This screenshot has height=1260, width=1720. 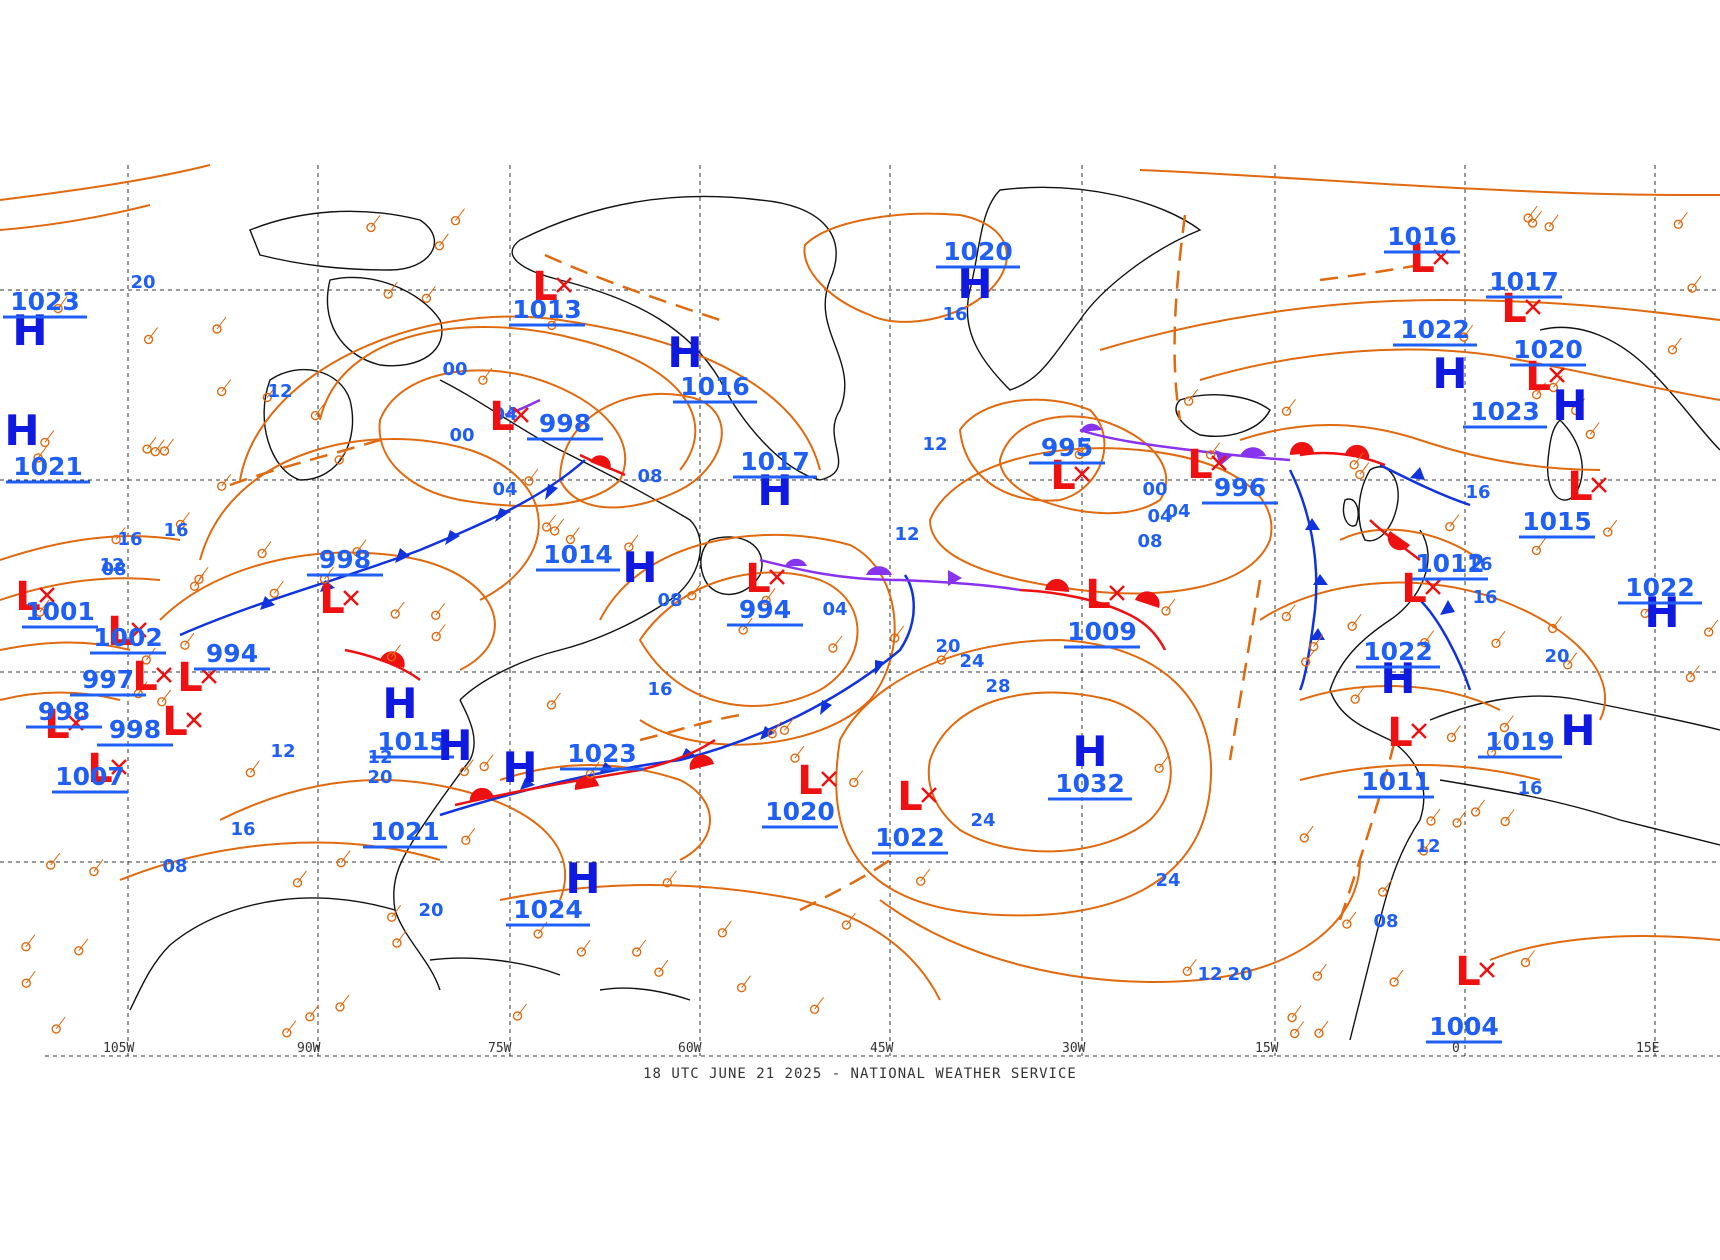 I want to click on low-pressure-value: 1002, so click(x=128, y=637).